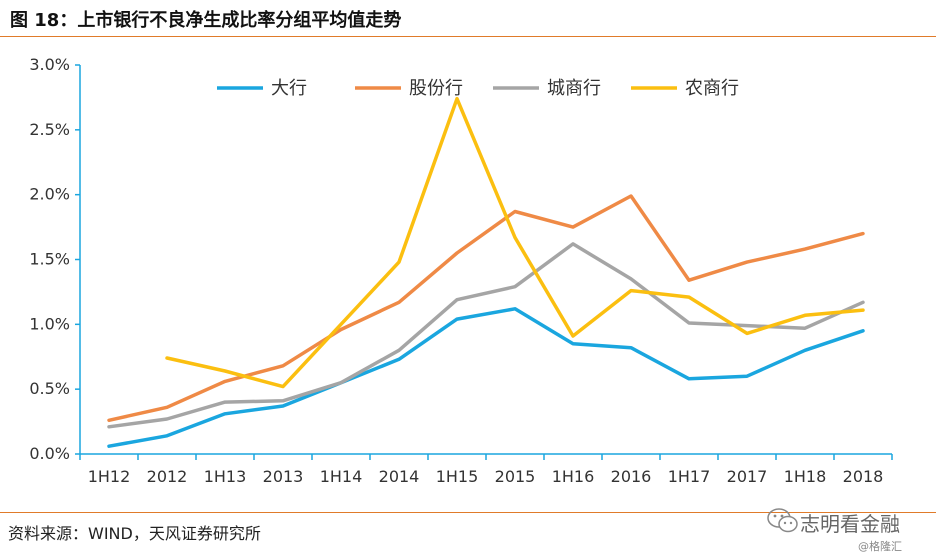 The image size is (948, 556). I want to click on legend-label-2: 城商行, so click(574, 88).